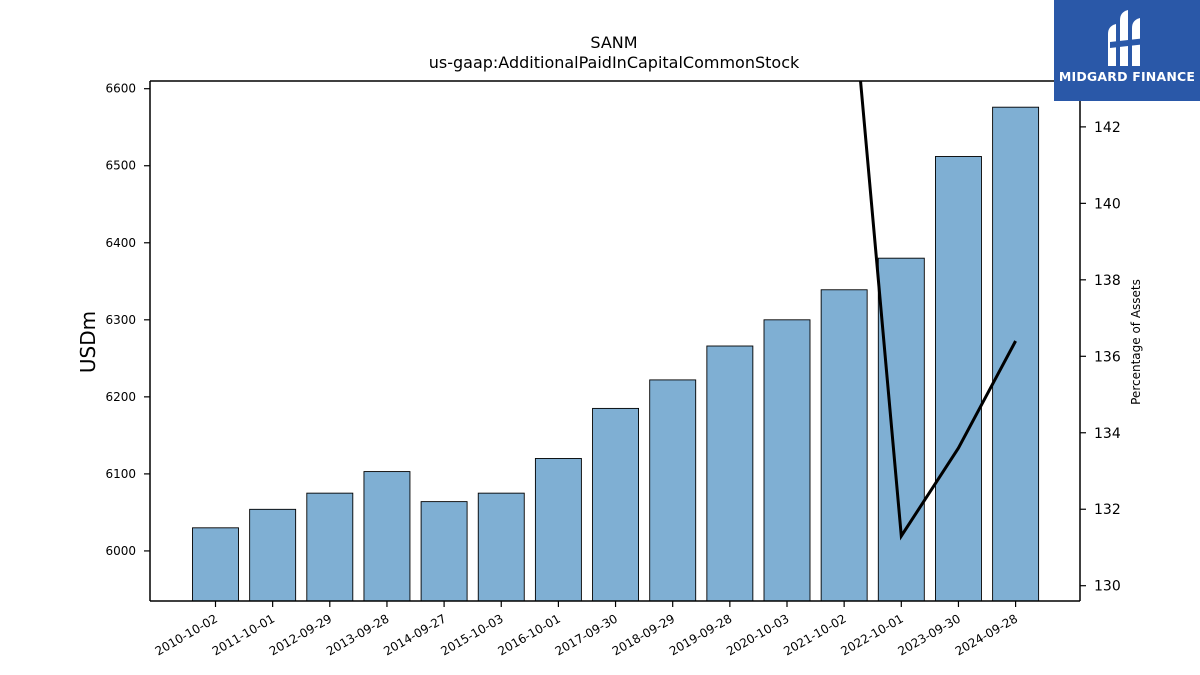 This screenshot has height=675, width=1200. What do you see at coordinates (1136, 342) in the screenshot?
I see `y2-axis-label: Percentage of Assets` at bounding box center [1136, 342].